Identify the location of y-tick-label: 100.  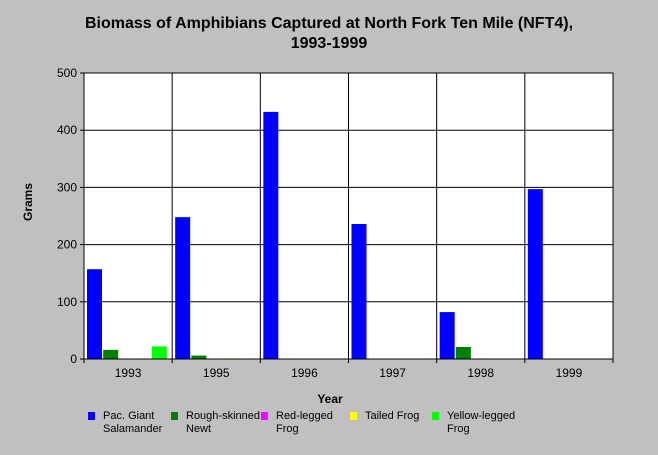
(67, 302).